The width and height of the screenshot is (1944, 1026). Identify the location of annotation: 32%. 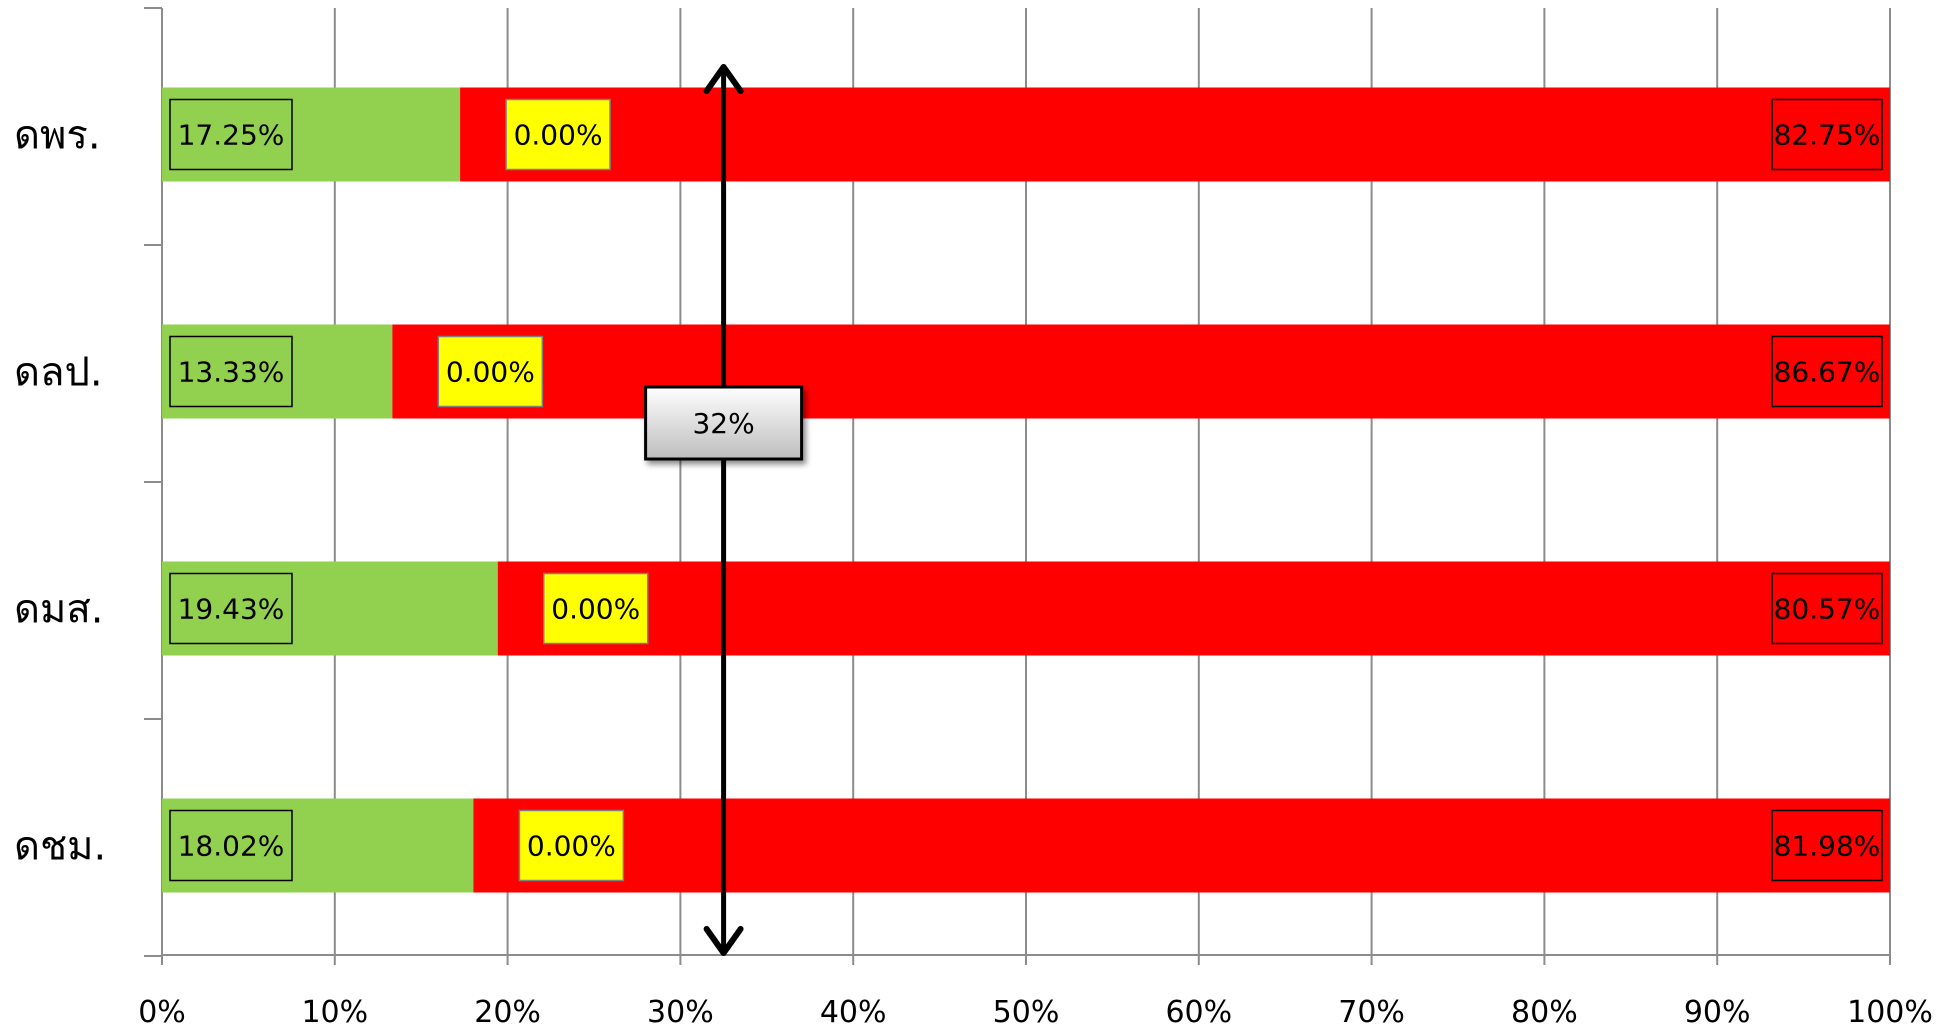
(724, 510).